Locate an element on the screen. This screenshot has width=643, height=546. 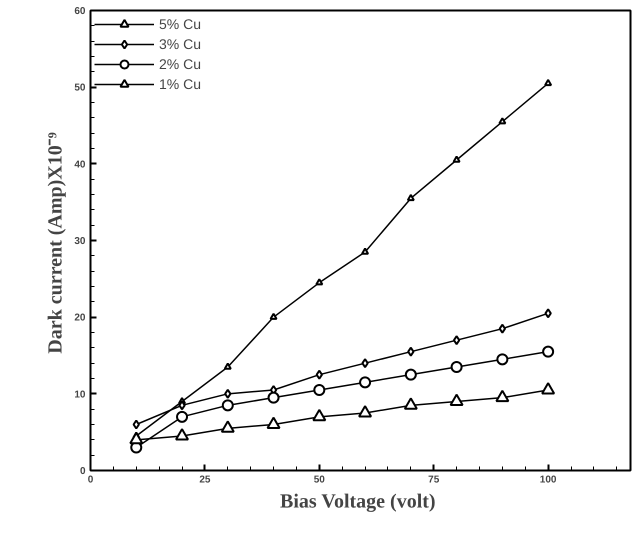
legend-label: 1% Cu is located at coordinates (180, 84).